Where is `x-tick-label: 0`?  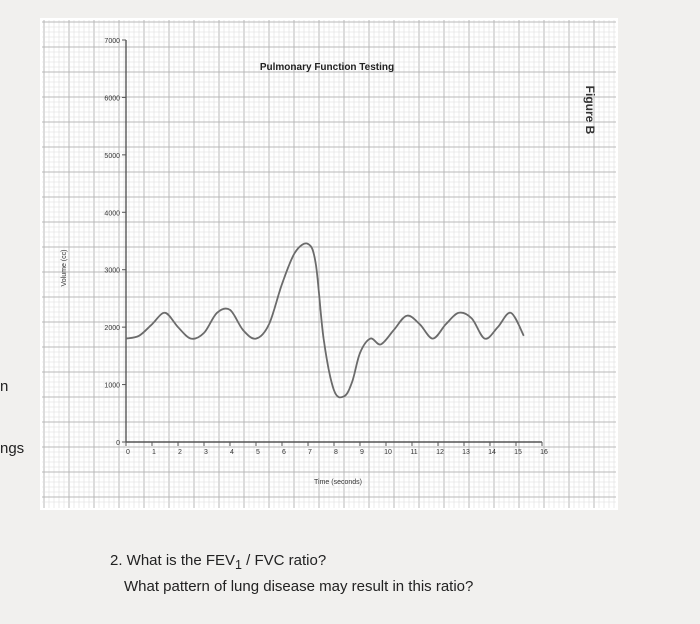
x-tick-label: 0 is located at coordinates (128, 452).